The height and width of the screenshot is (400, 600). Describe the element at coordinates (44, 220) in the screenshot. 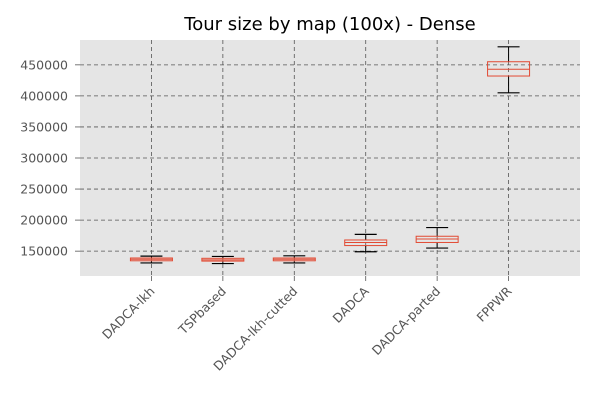

I see `y-tick-label: 200000` at that location.